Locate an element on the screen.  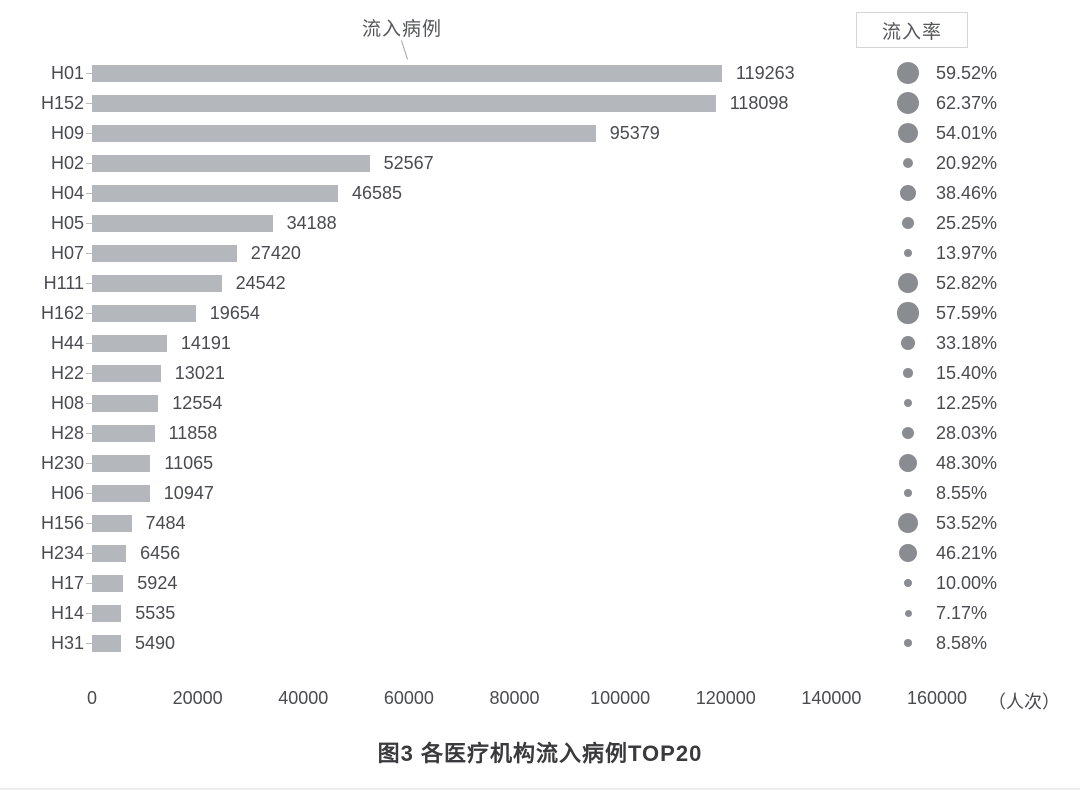
bar-zone: 10947 is located at coordinates (489, 493).